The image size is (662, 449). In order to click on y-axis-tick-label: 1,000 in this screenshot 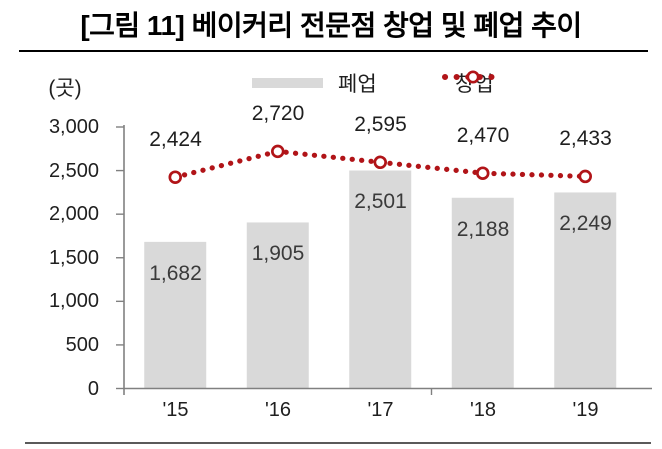, I will do `click(73, 301)`.